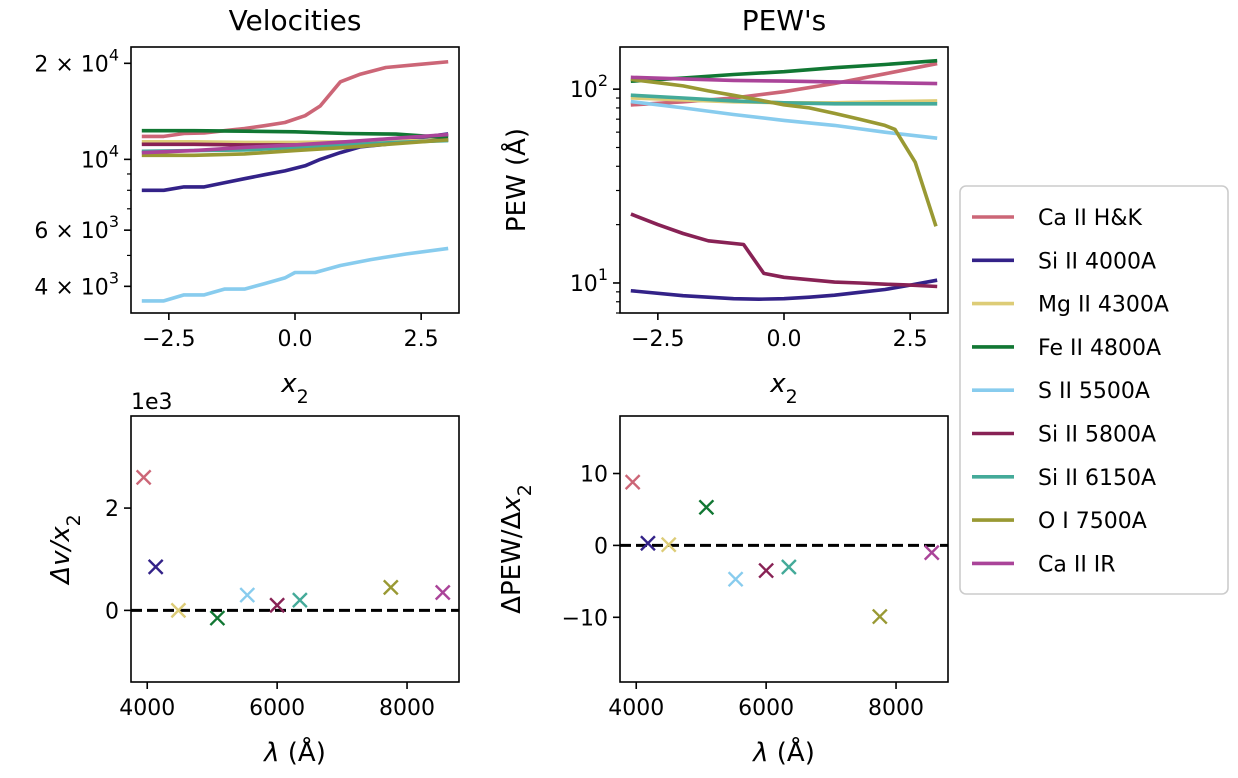 The width and height of the screenshot is (1238, 778). Describe the element at coordinates (1090, 218) in the screenshot. I see `legend-label: Ca II H&K` at that location.